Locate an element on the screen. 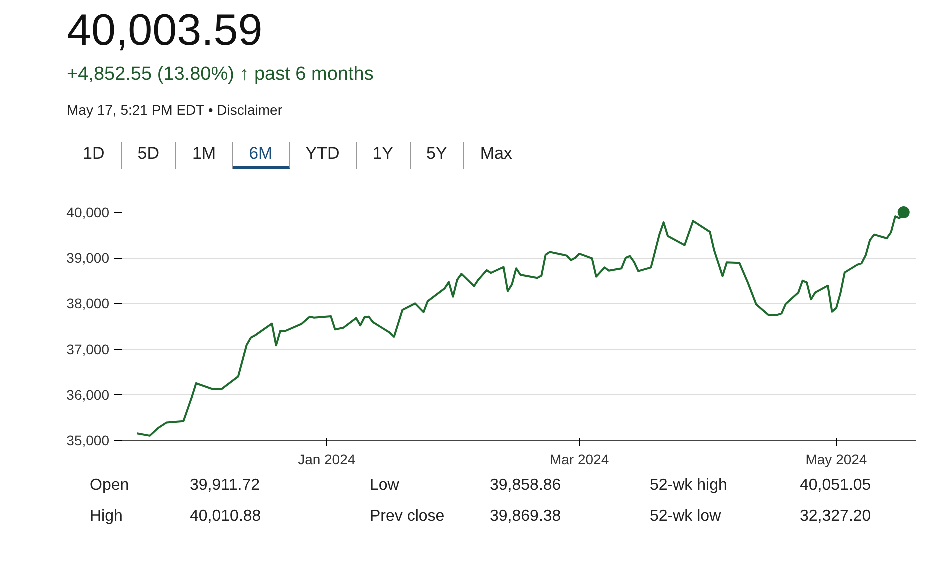 The image size is (936, 570). text: Prev close is located at coordinates (408, 516).